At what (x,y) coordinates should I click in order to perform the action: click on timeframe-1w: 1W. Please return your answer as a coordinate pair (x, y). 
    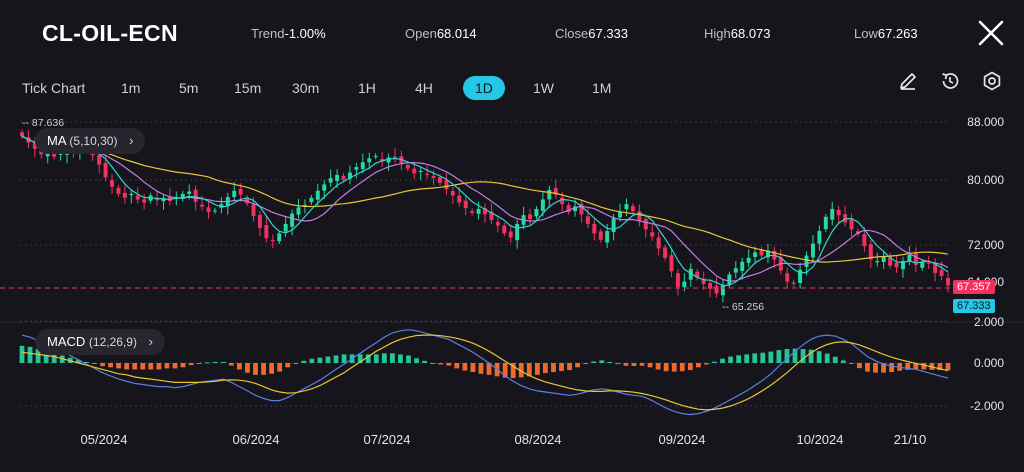
    Looking at the image, I should click on (543, 88).